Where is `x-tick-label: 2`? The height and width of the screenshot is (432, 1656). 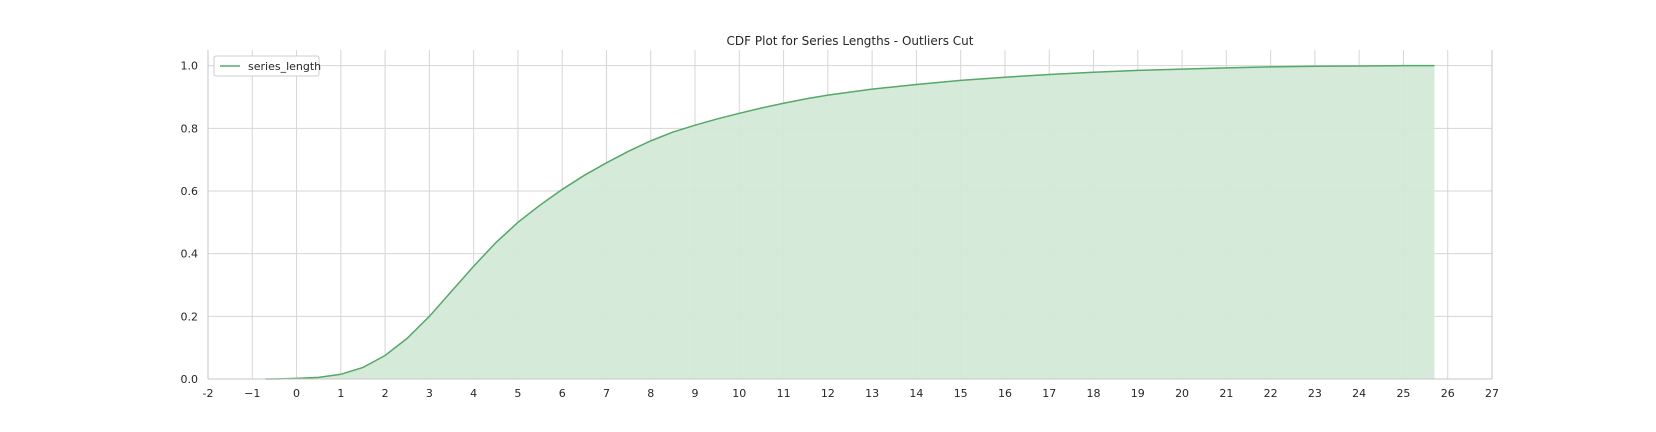 x-tick-label: 2 is located at coordinates (385, 393).